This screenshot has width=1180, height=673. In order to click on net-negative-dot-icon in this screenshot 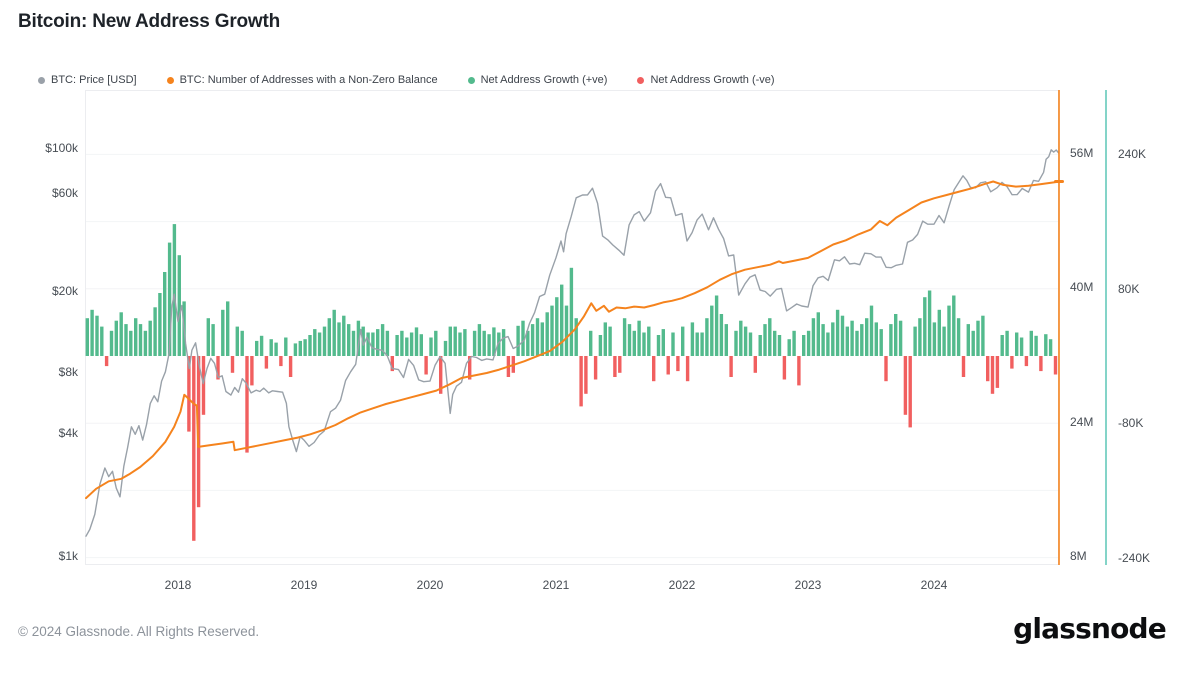, I will do `click(641, 80)`.